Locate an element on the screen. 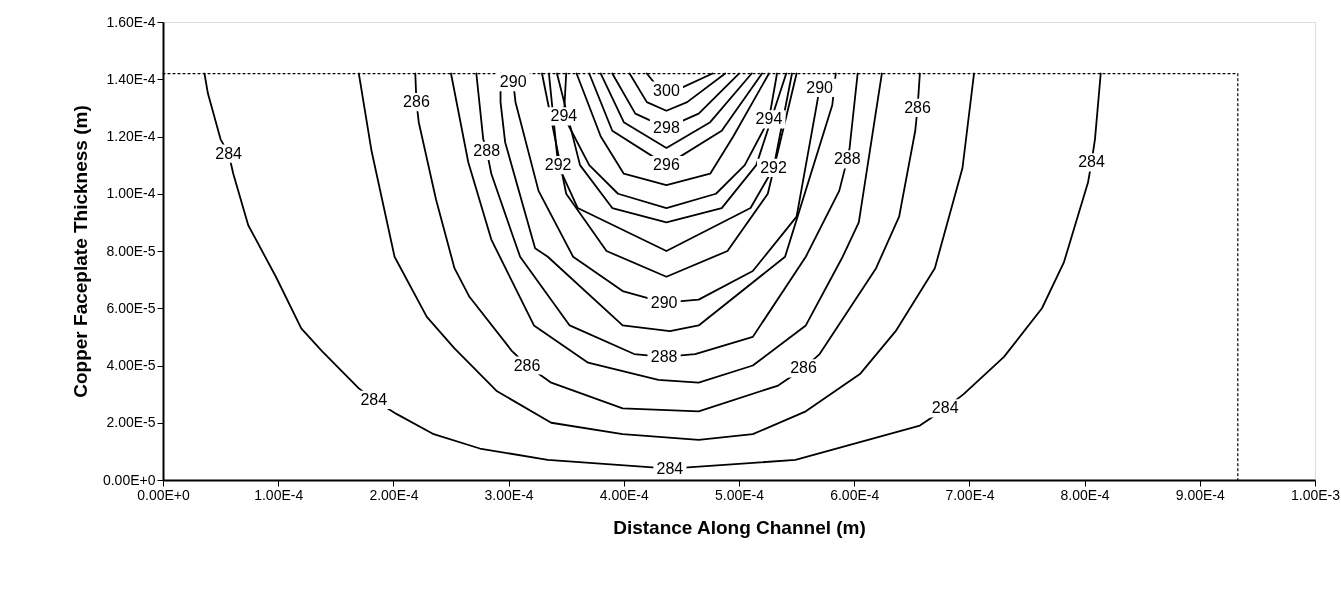 The image size is (1341, 602). x-tick-label: 7.00E-4 is located at coordinates (970, 494).